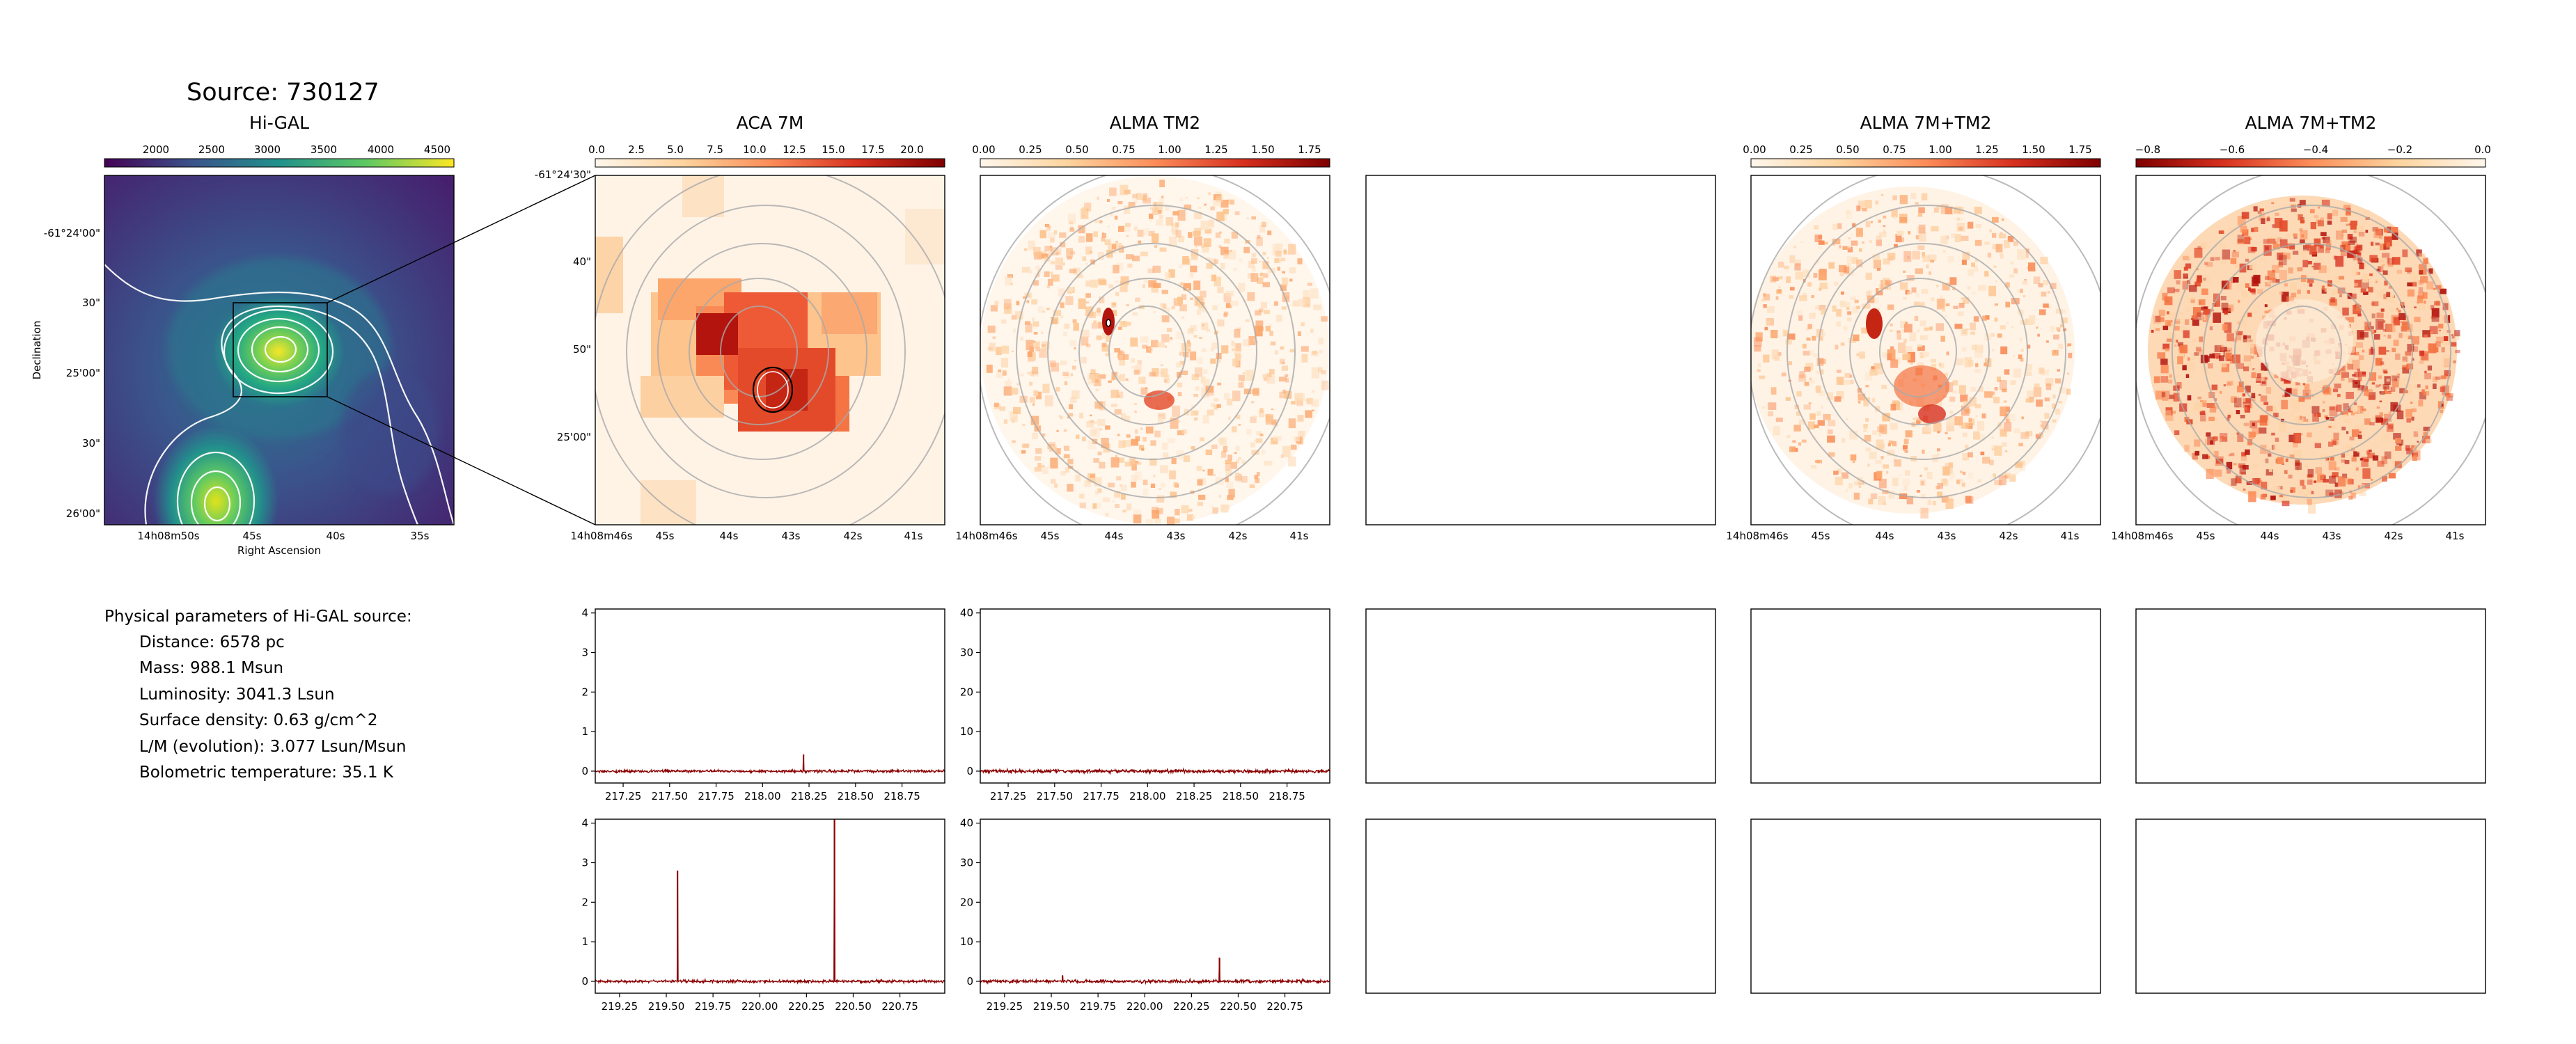 This screenshot has width=2576, height=1044. Describe the element at coordinates (1194, 796) in the screenshot. I see `x-tick-label: 218.25` at that location.